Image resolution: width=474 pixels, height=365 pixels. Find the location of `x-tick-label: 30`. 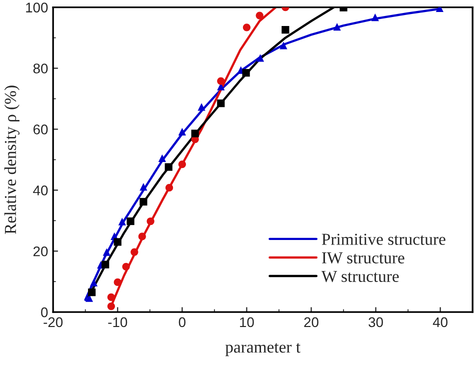

x-tick-label: 30 is located at coordinates (375, 322).